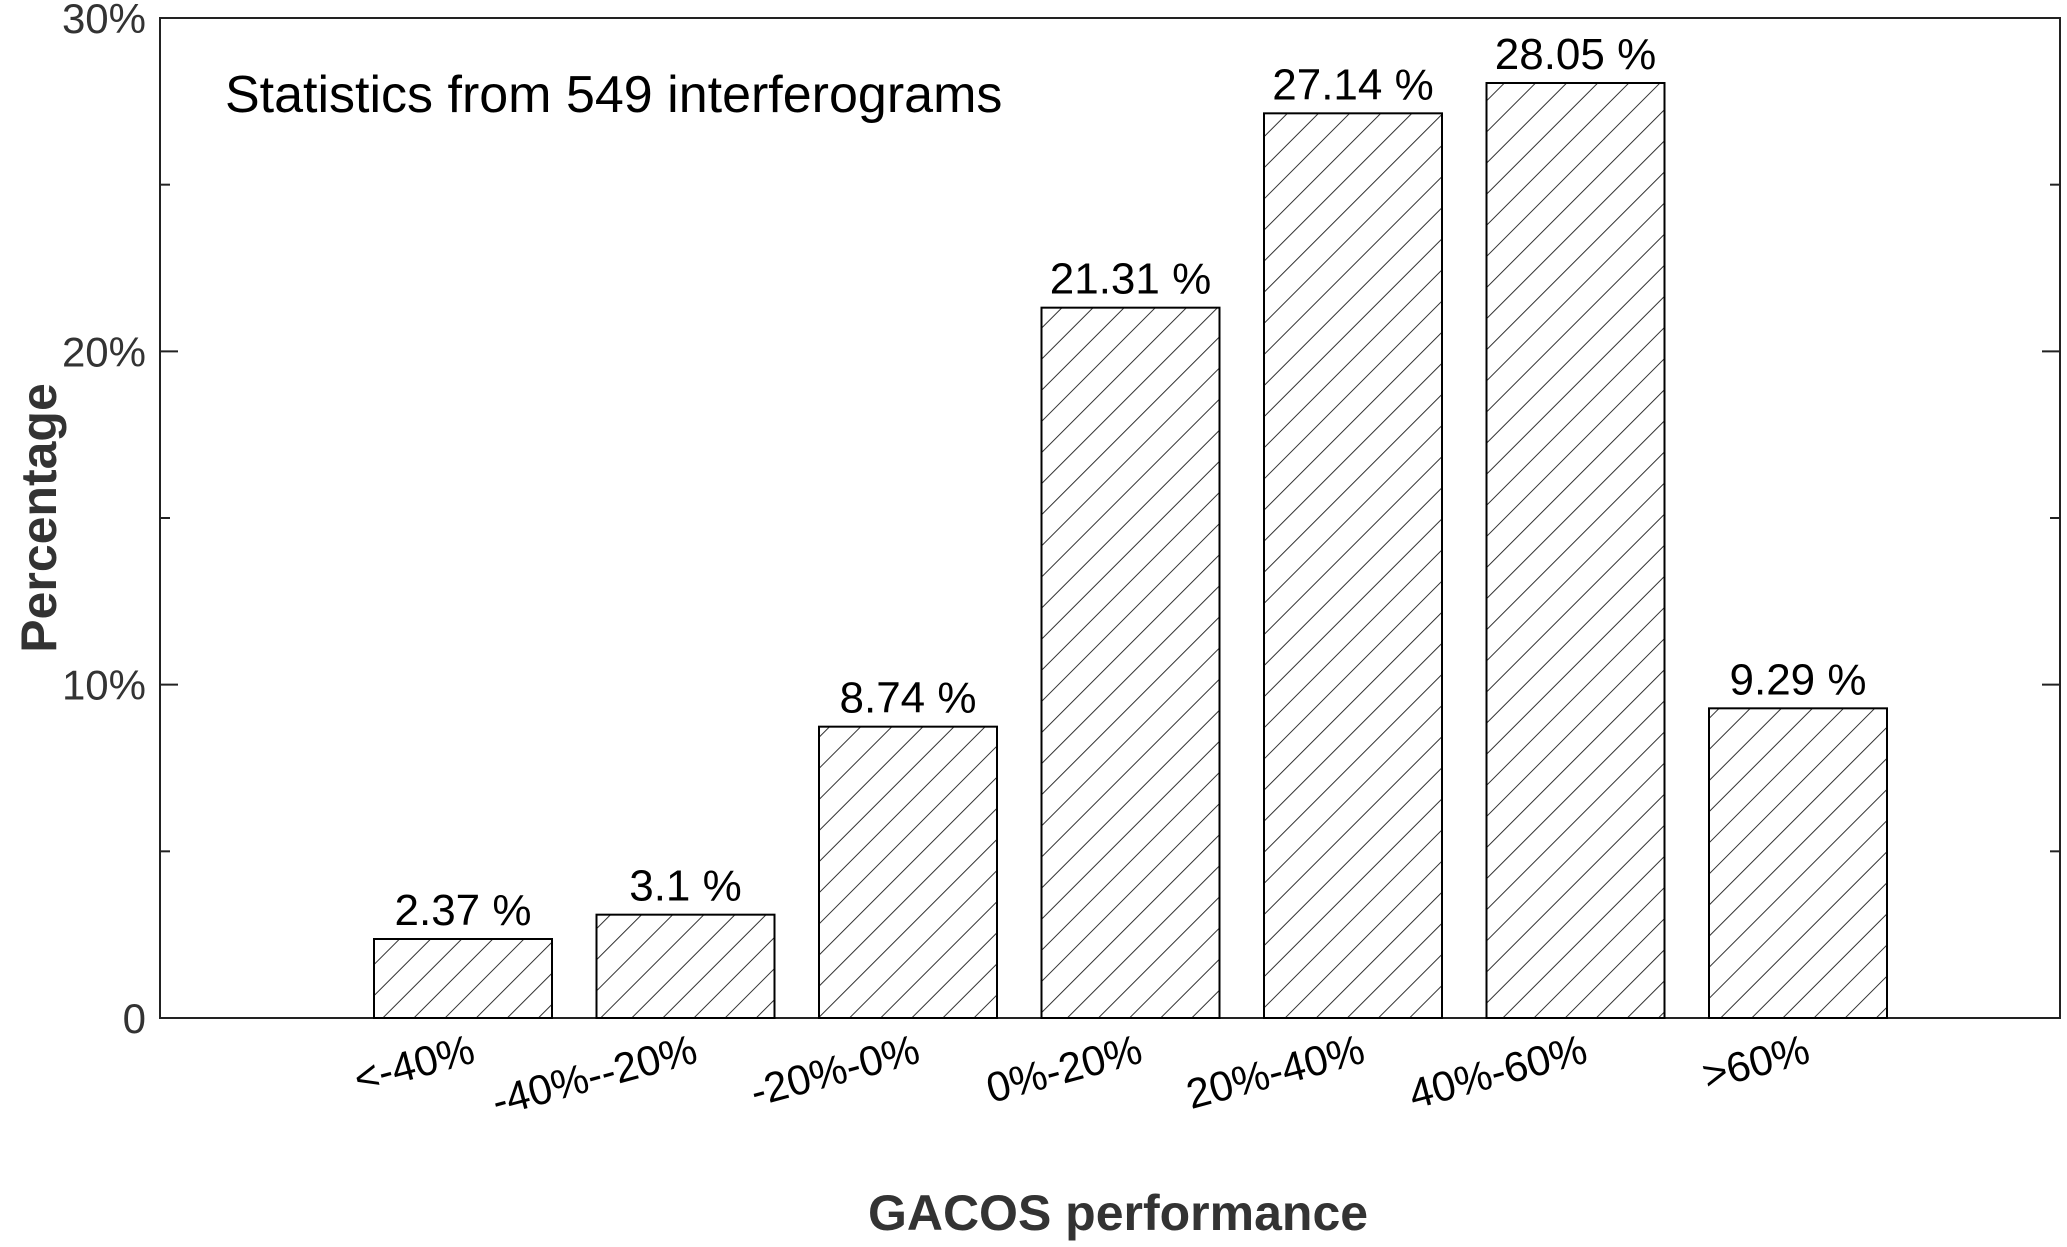 This screenshot has height=1247, width=2067. Describe the element at coordinates (1275, 1071) in the screenshot. I see `x-category-label: 20%-40%` at that location.